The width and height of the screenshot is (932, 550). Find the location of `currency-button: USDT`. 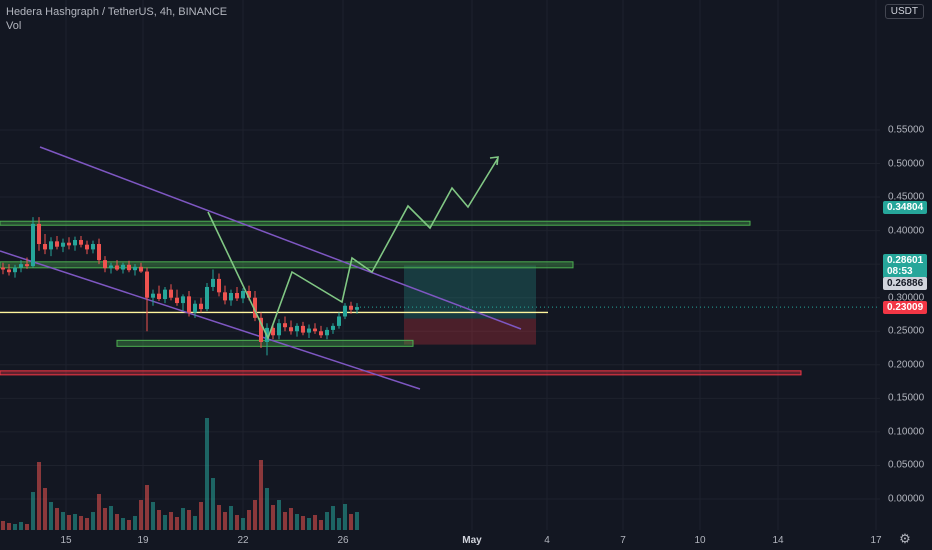

currency-button: USDT is located at coordinates (904, 11).